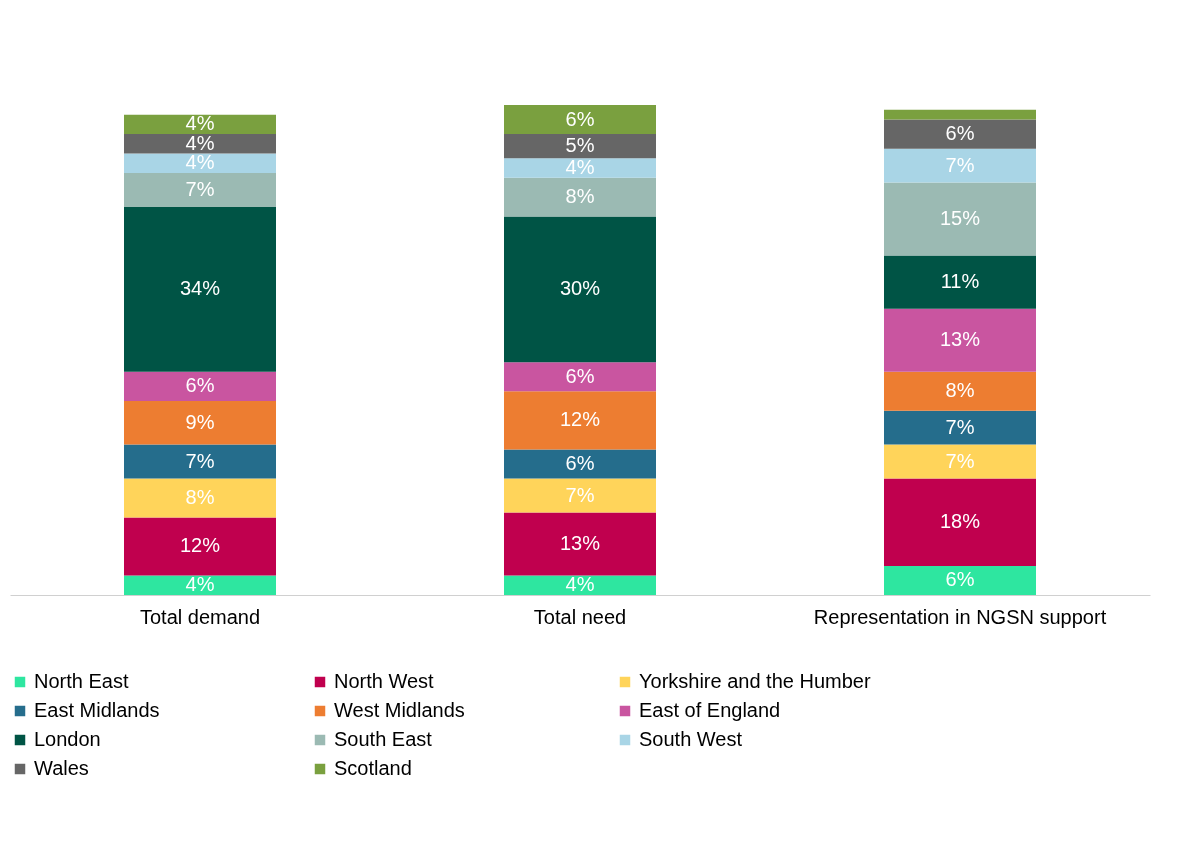 The height and width of the screenshot is (846, 1193). Describe the element at coordinates (200, 616) in the screenshot. I see `x-tick-label: Total demand` at that location.